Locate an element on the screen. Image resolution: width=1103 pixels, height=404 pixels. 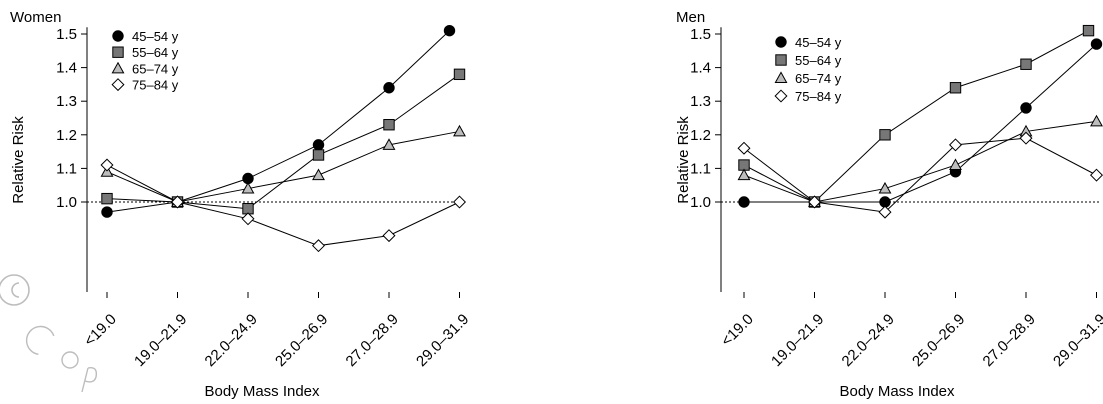
watermark-letter-o is located at coordinates (70, 360).